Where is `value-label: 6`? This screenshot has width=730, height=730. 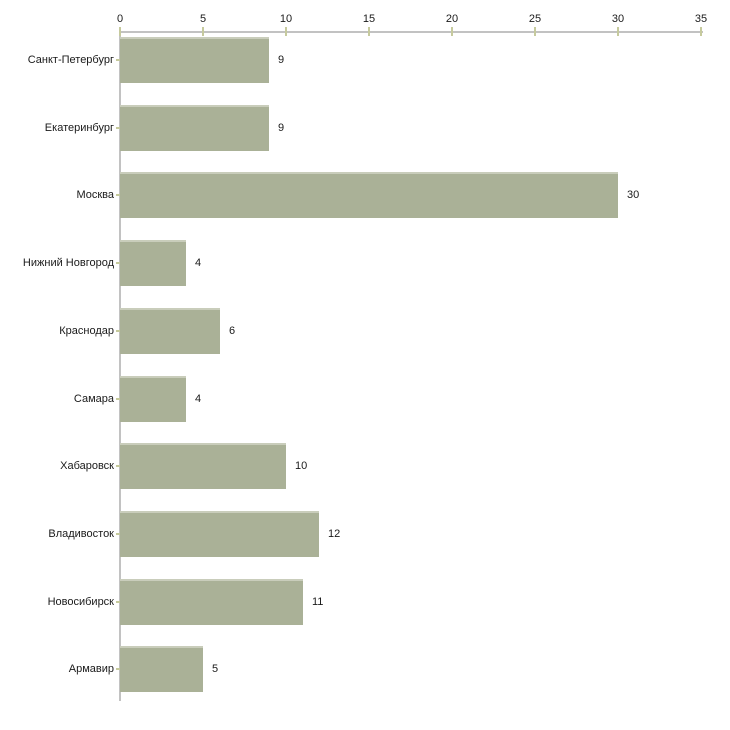 value-label: 6 is located at coordinates (232, 331).